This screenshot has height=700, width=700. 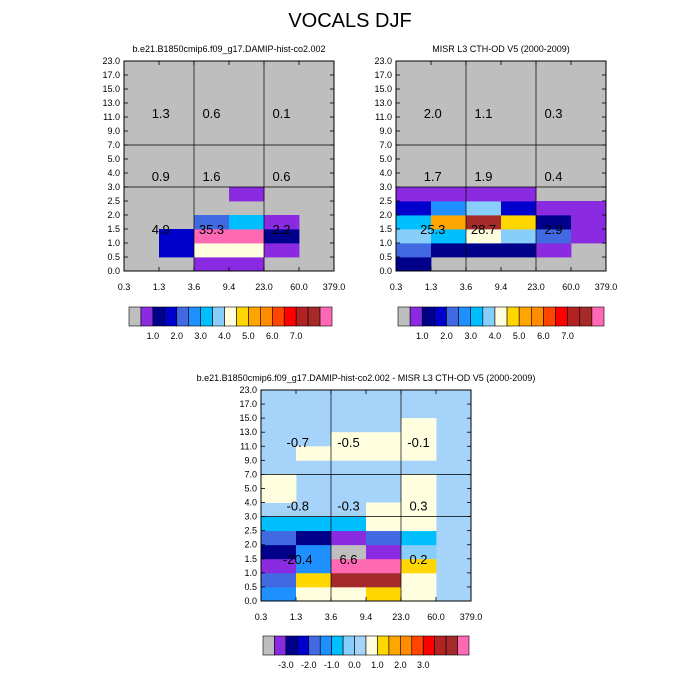 What do you see at coordinates (250, 601) in the screenshot?
I see `y-tick-label: 0.0` at bounding box center [250, 601].